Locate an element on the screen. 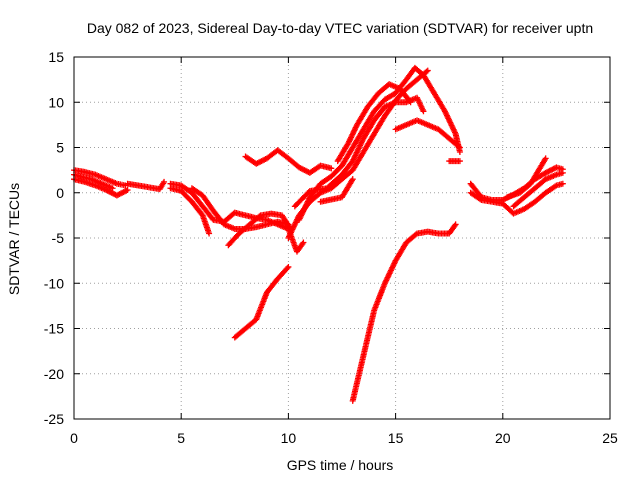 The height and width of the screenshot is (480, 640). x-tick-label: 15 is located at coordinates (396, 438).